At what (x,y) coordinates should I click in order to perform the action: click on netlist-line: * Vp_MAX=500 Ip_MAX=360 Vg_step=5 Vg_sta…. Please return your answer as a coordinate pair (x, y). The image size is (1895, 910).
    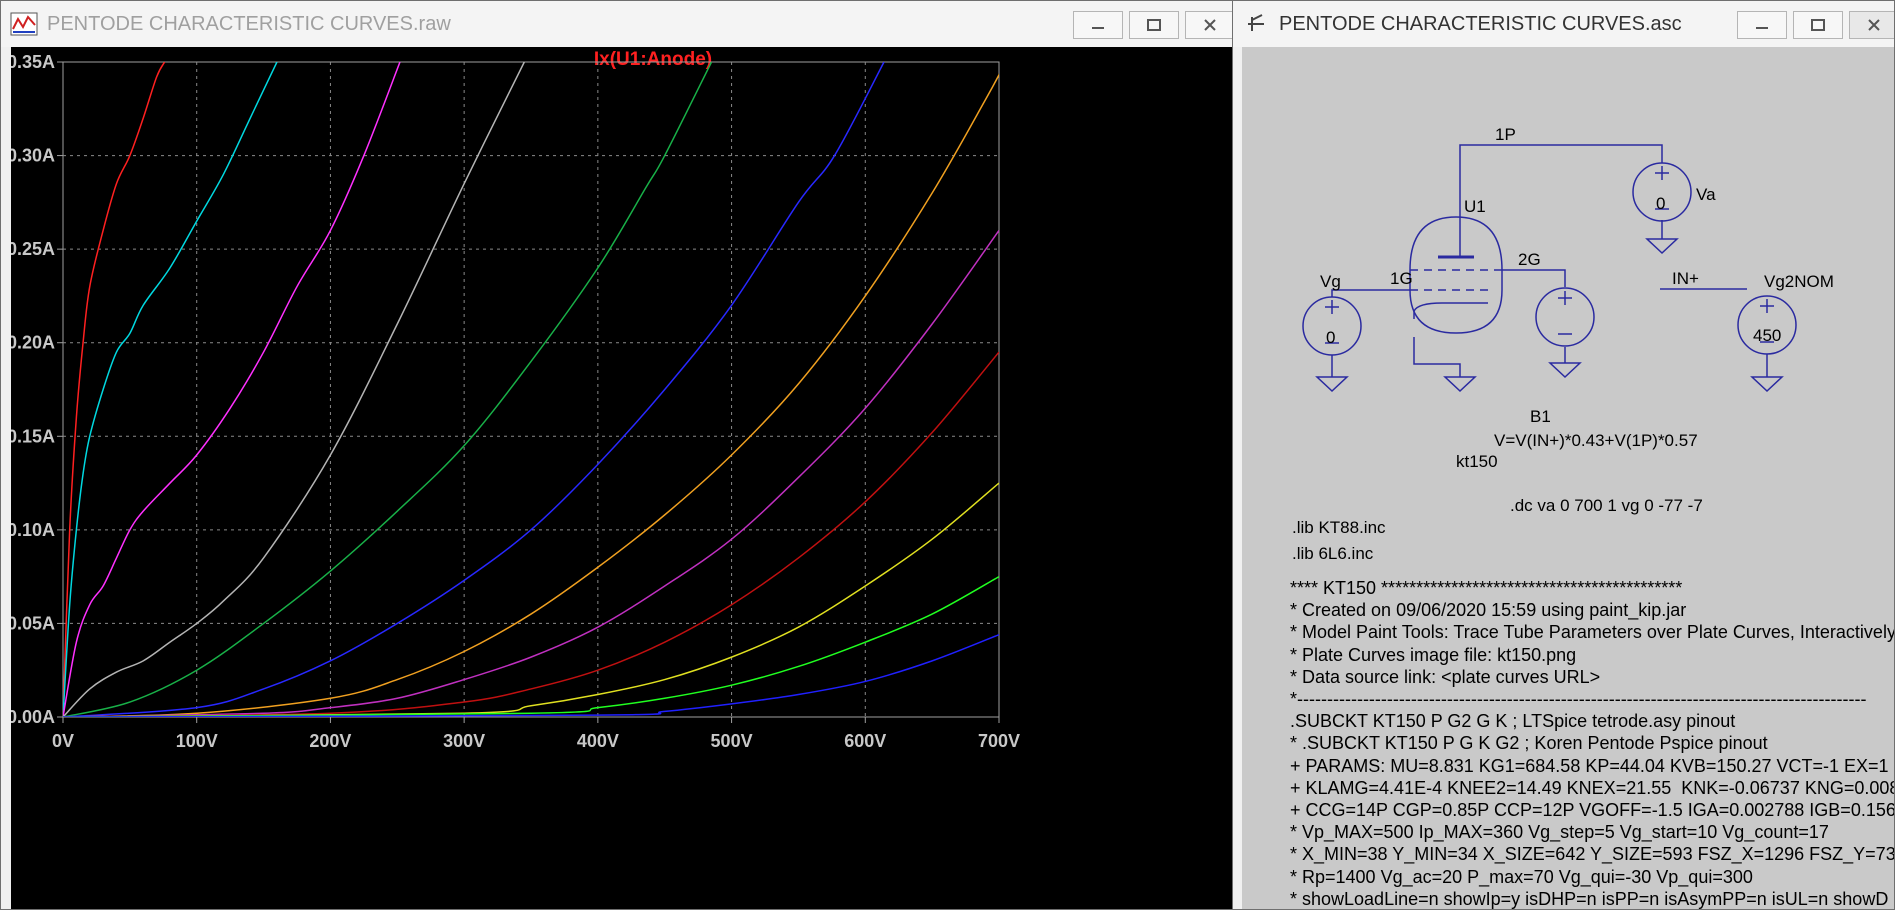
    Looking at the image, I should click on (1559, 832).